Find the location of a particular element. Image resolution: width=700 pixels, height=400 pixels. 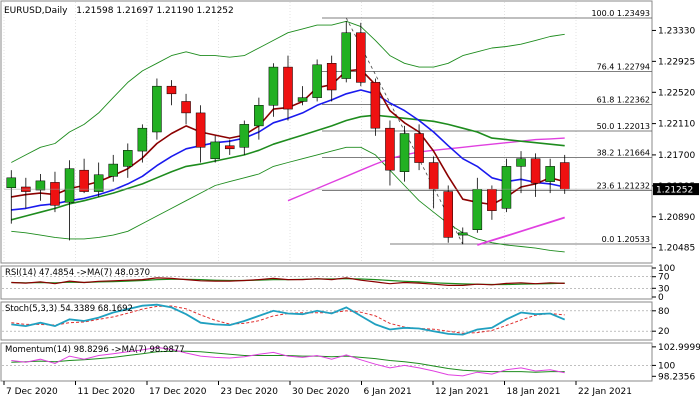

panel-tick-label: 20 is located at coordinates (664, 332).